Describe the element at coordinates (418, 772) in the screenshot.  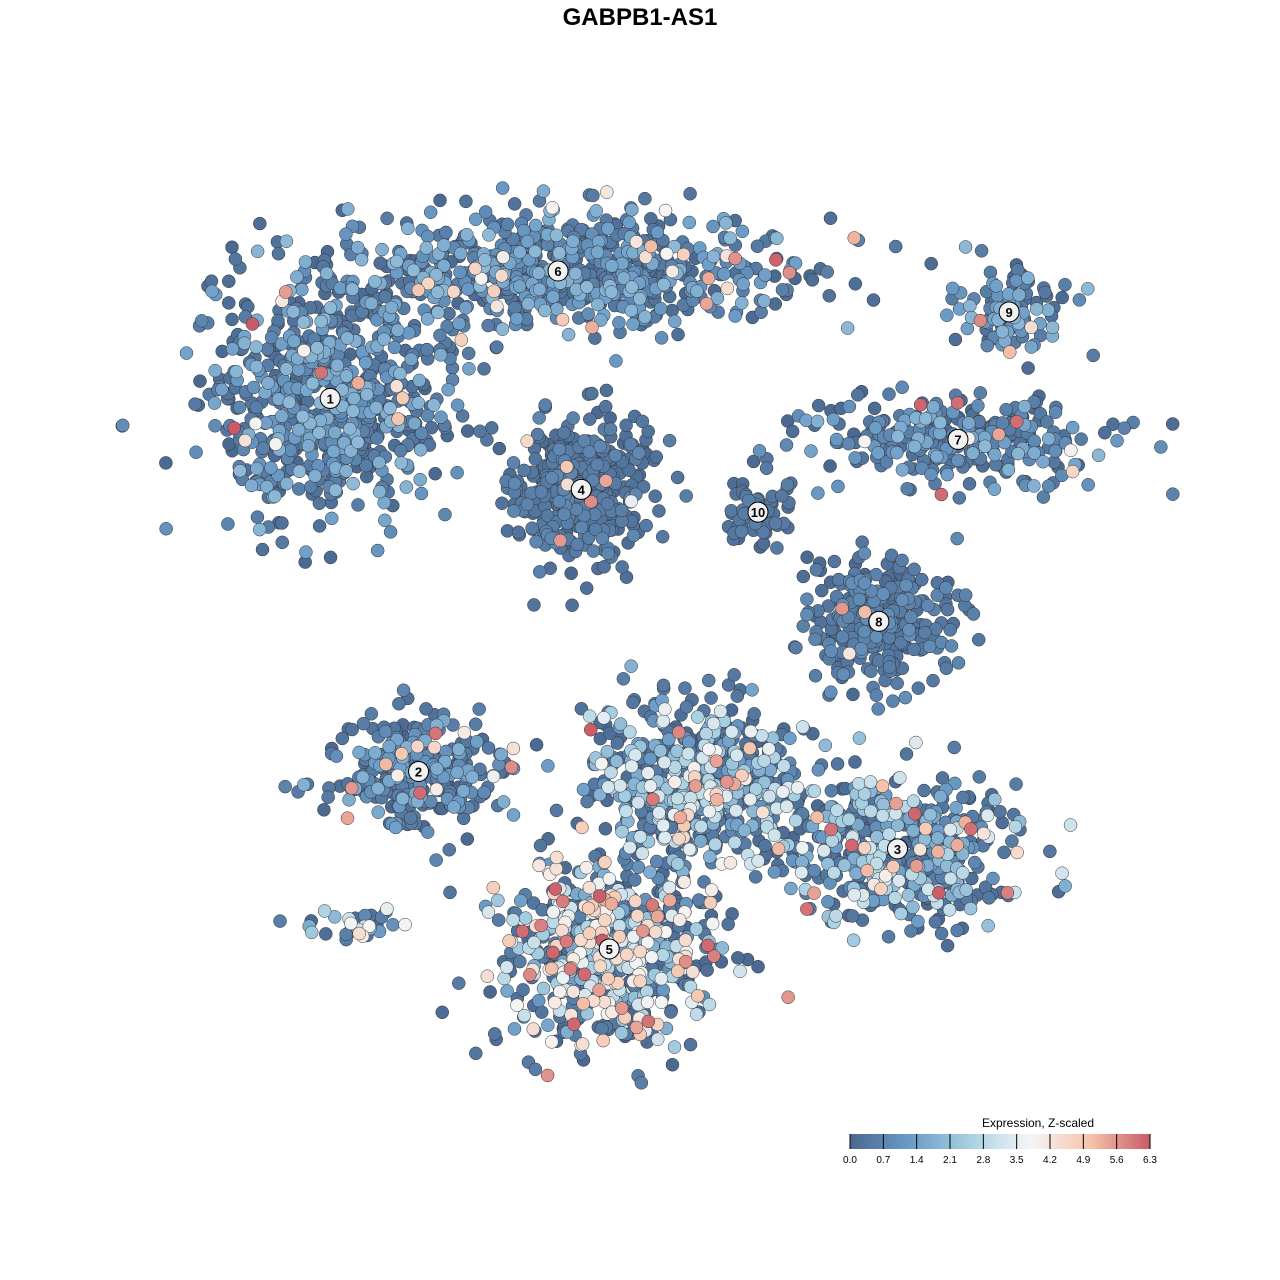
I see `cluster-label: 2` at that location.